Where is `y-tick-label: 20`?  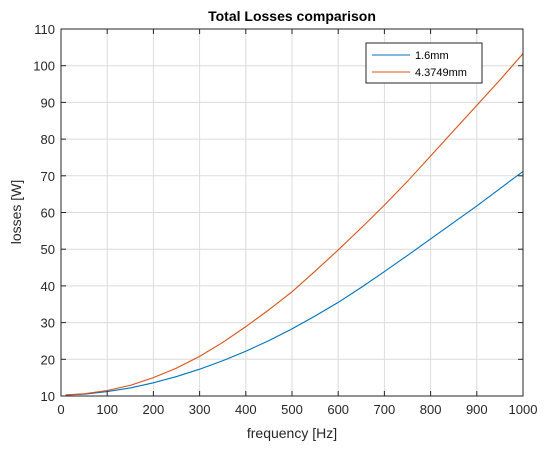
y-tick-label: 20 is located at coordinates (48, 359).